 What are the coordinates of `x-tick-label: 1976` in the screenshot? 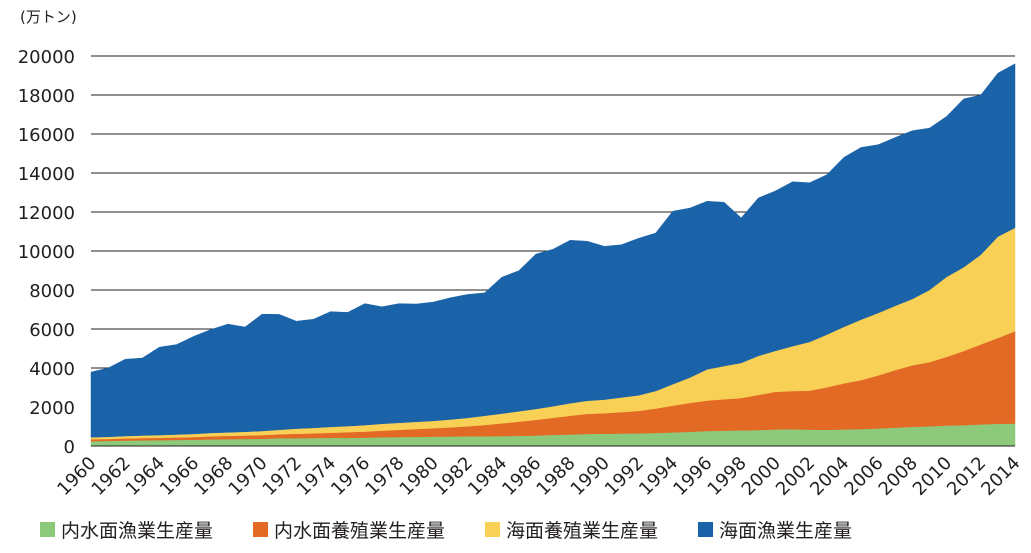 It's located at (350, 476).